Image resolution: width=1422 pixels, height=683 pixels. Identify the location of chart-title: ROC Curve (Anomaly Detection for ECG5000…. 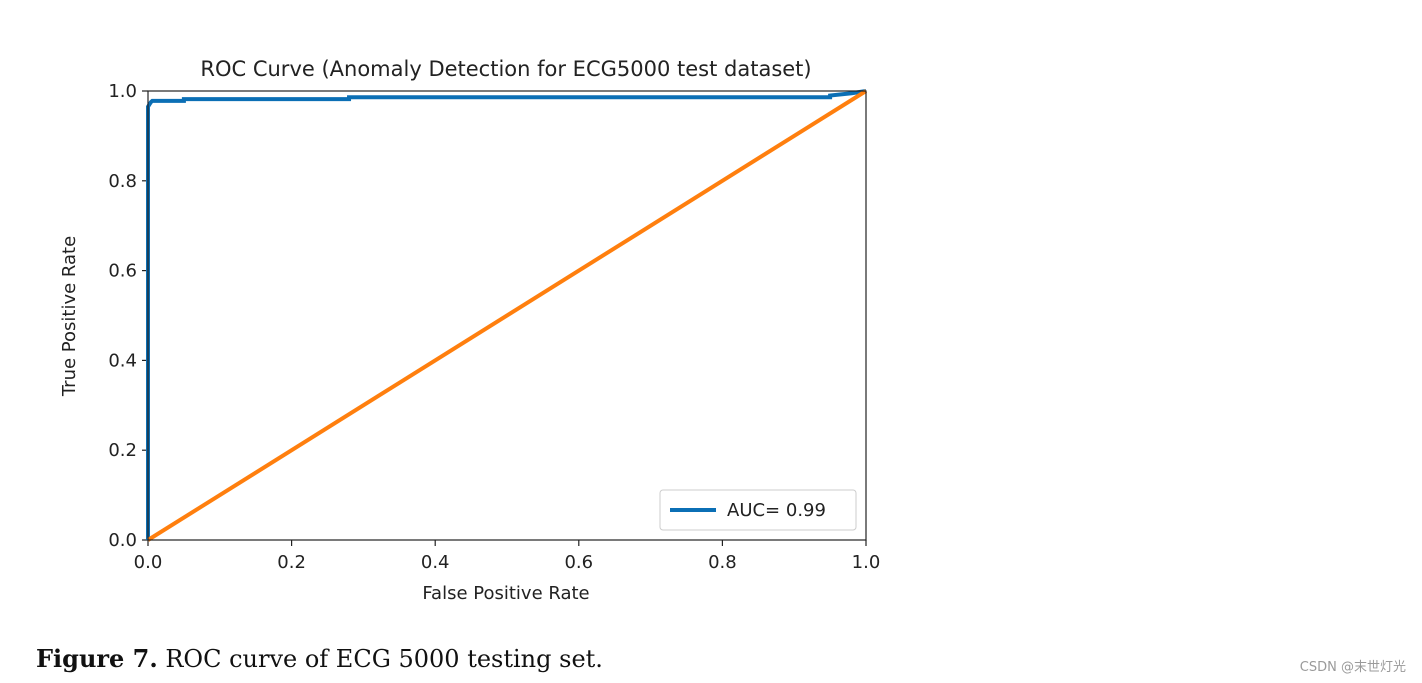
(505, 69).